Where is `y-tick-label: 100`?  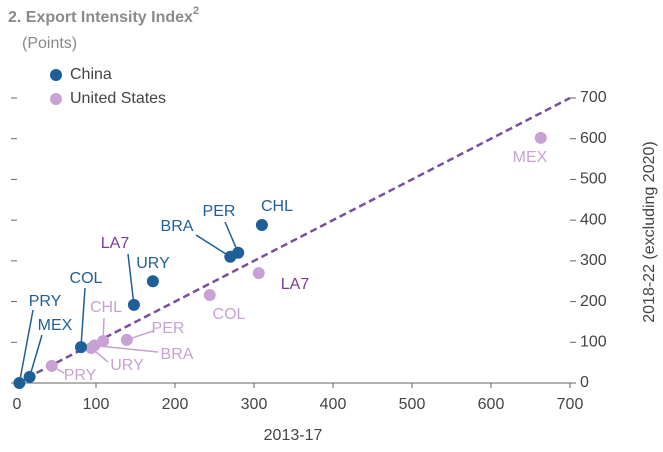 y-tick-label: 100 is located at coordinates (593, 342).